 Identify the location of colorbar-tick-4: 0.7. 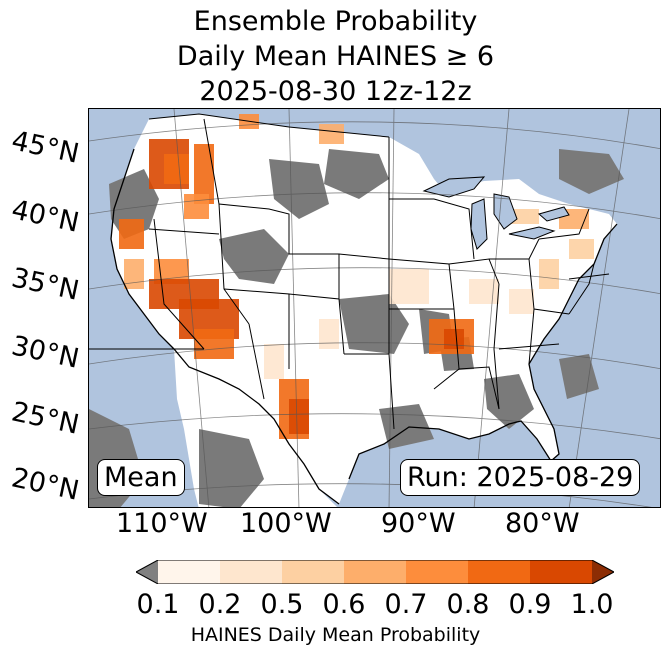
(406, 604).